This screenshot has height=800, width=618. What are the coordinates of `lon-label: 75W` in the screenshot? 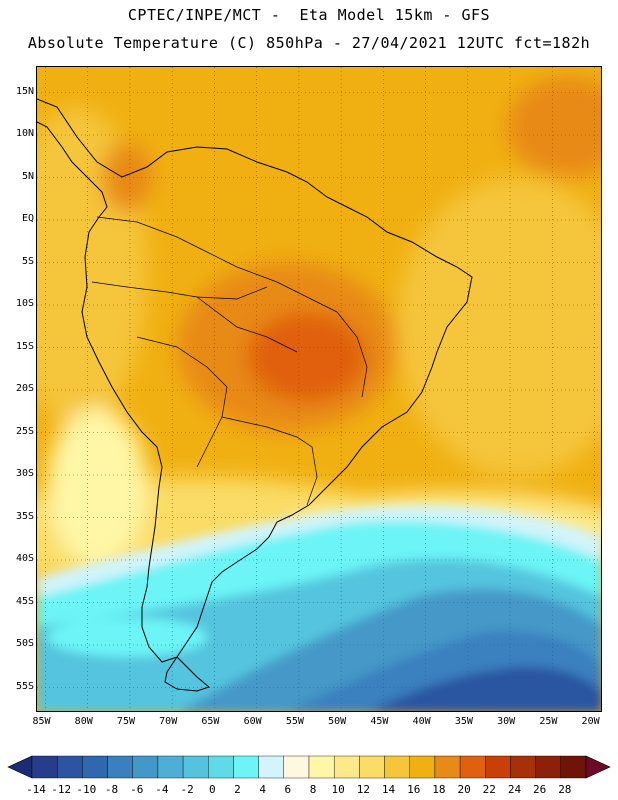 It's located at (125, 721).